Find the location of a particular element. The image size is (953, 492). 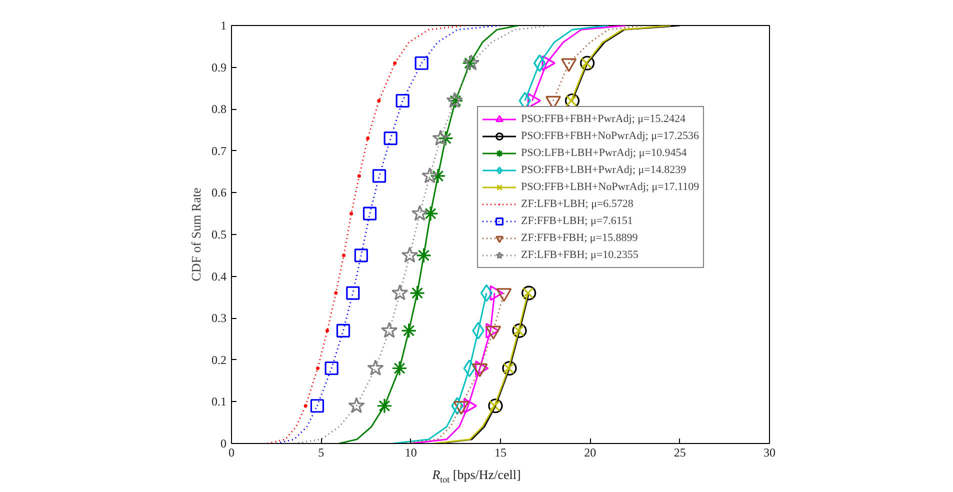

legend-label: ZF:LFB+FBH; μ=10.2355 is located at coordinates (579, 255).